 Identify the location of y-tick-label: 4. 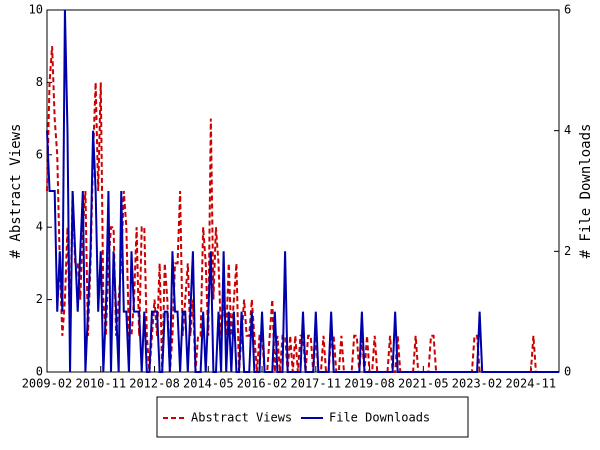
(39, 227).